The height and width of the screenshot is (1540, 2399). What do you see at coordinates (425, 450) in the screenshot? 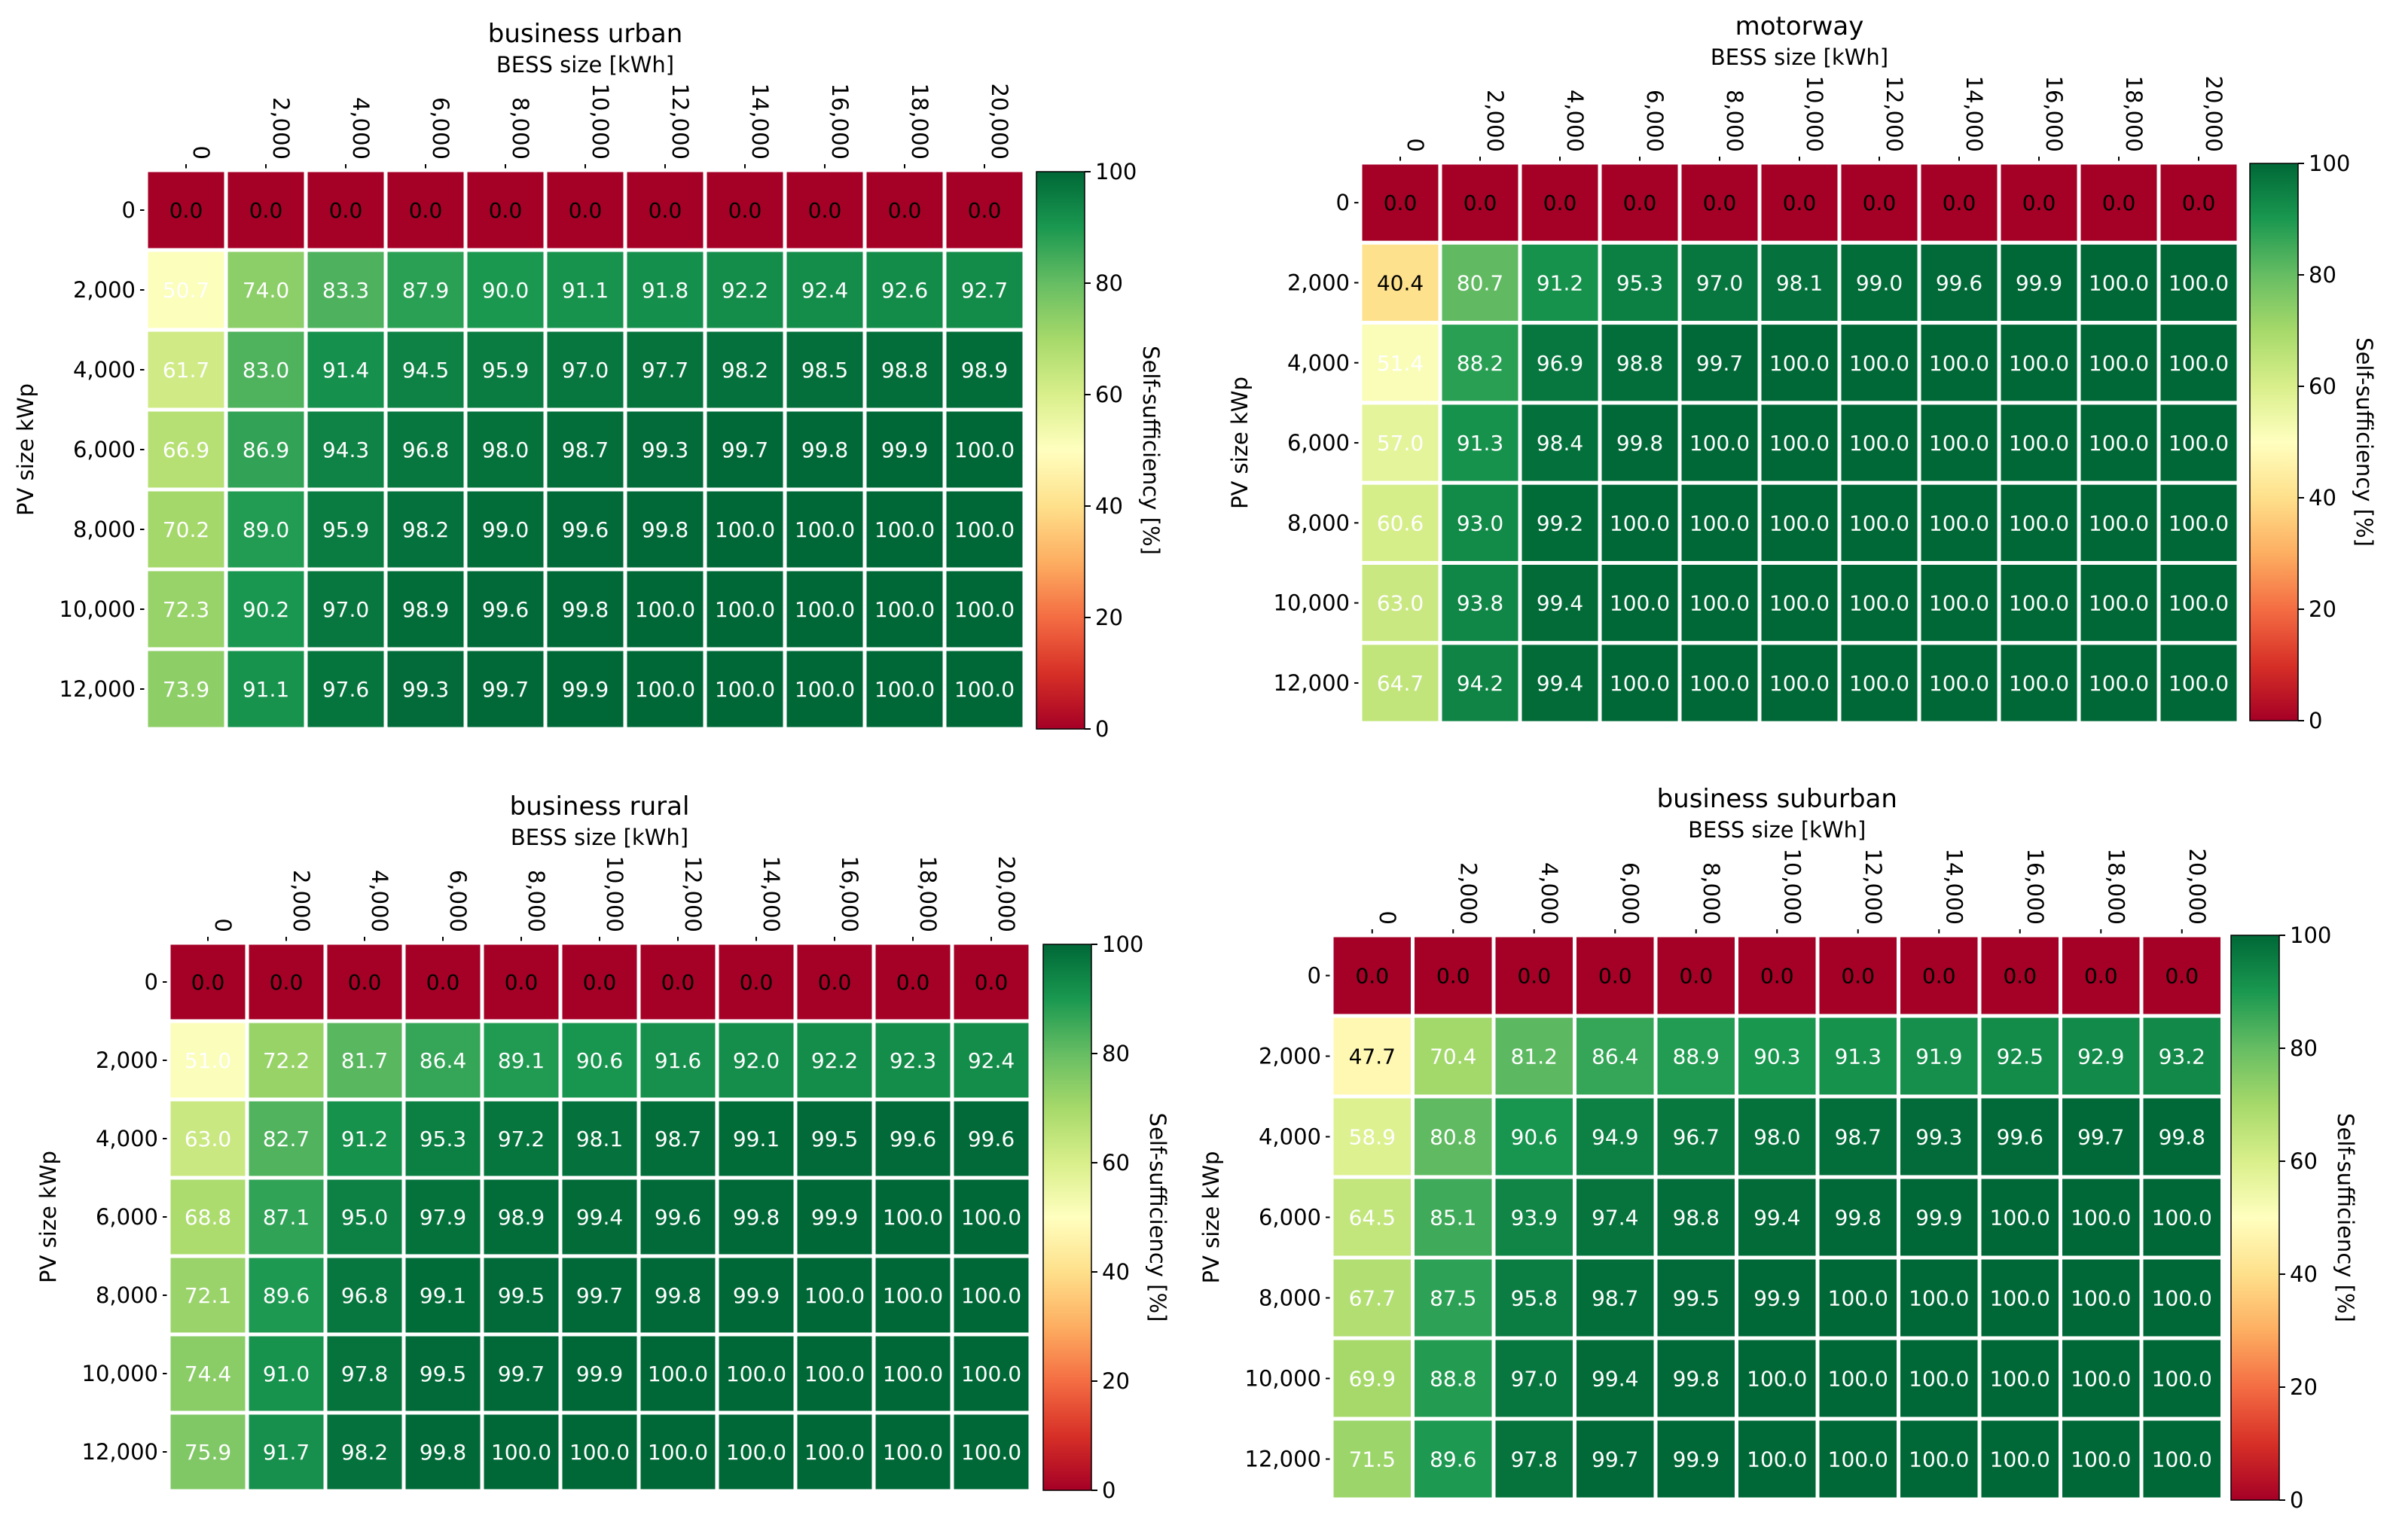
I see `cell-value-label: 96.8` at bounding box center [425, 450].